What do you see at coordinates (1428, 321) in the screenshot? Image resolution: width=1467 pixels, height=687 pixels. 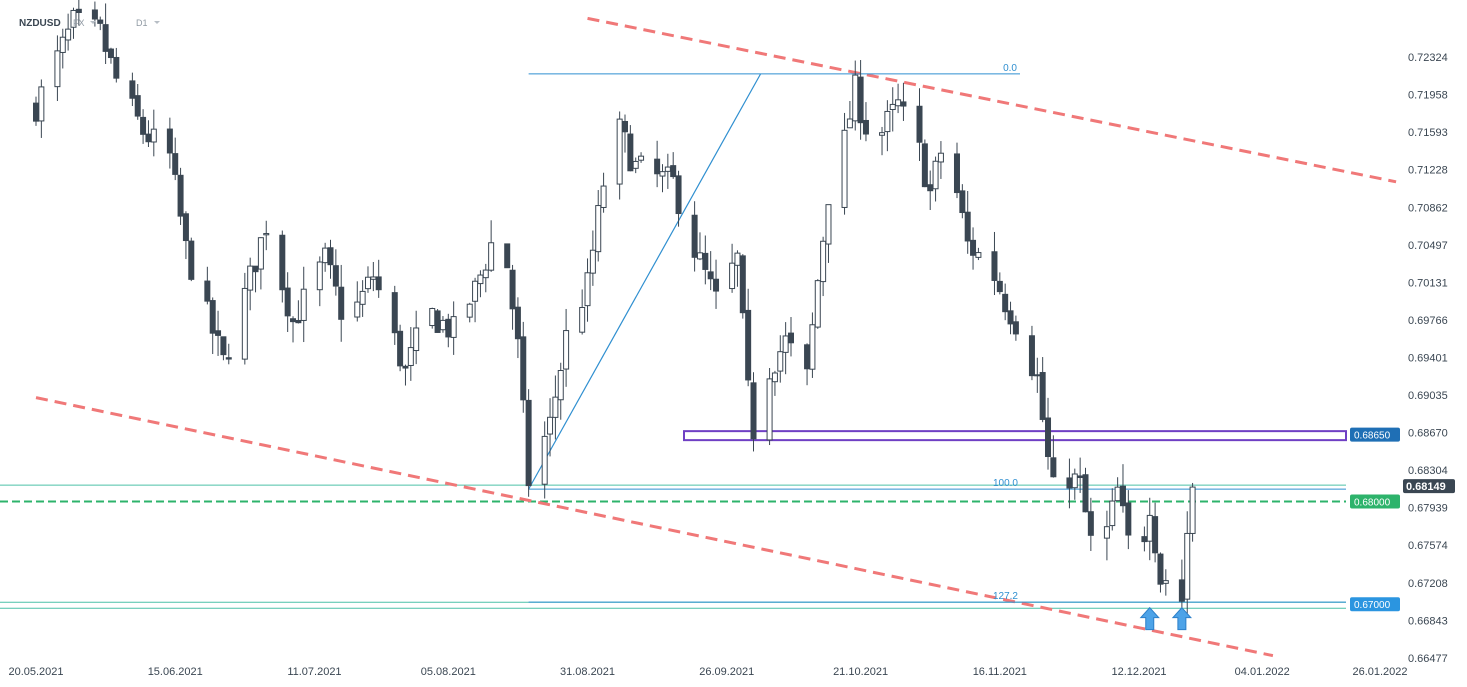 I see `price-tick-label: 0.69766` at bounding box center [1428, 321].